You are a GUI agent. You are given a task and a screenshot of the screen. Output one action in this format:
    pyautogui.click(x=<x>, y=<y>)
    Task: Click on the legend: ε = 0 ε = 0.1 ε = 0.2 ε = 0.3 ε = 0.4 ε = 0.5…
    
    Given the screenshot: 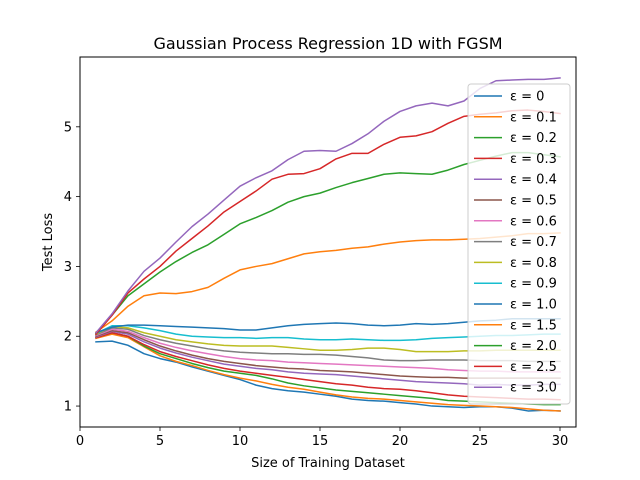 What is the action you would take?
    pyautogui.click(x=519, y=244)
    